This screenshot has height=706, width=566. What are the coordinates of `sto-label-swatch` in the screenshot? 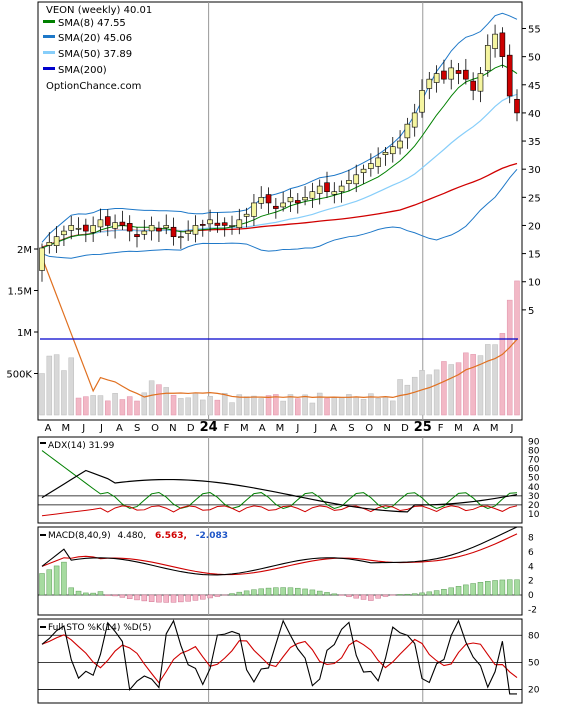 It's located at (43, 627).